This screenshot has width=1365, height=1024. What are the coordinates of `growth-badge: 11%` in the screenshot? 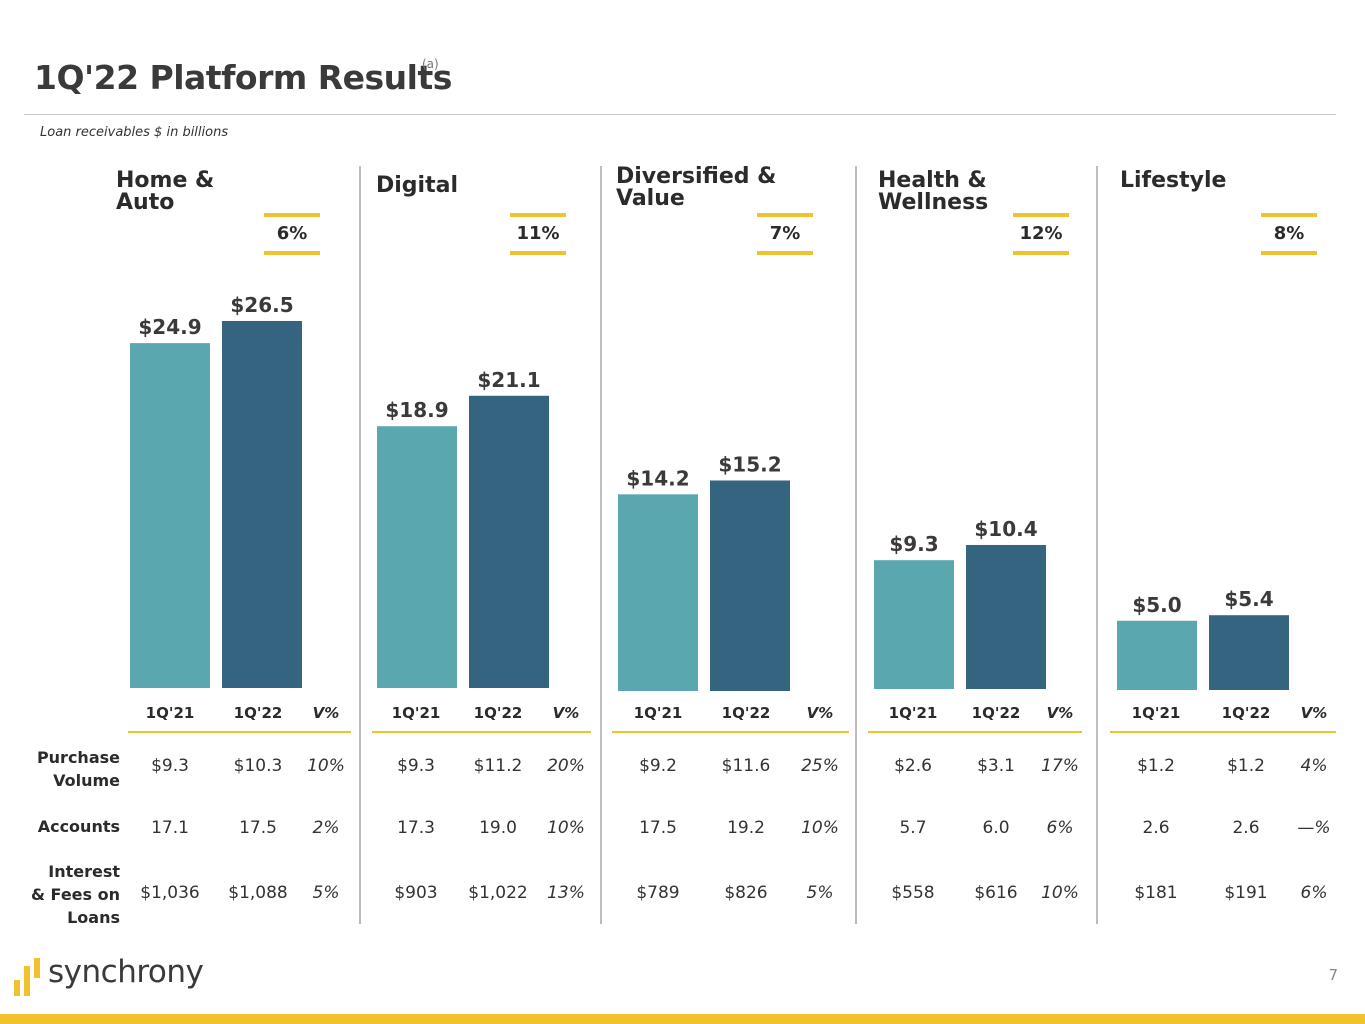 It's located at (538, 234).